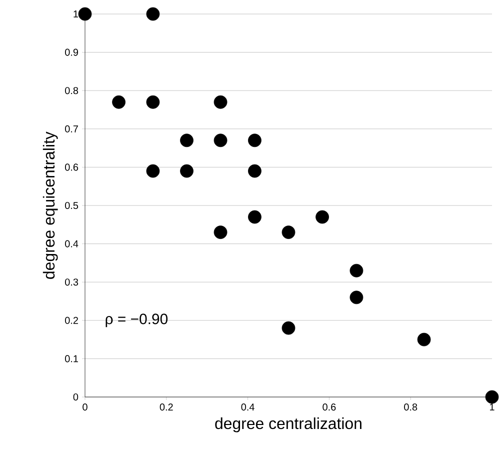  Describe the element at coordinates (71, 128) in the screenshot. I see `y-tick-label: 0.7` at that location.